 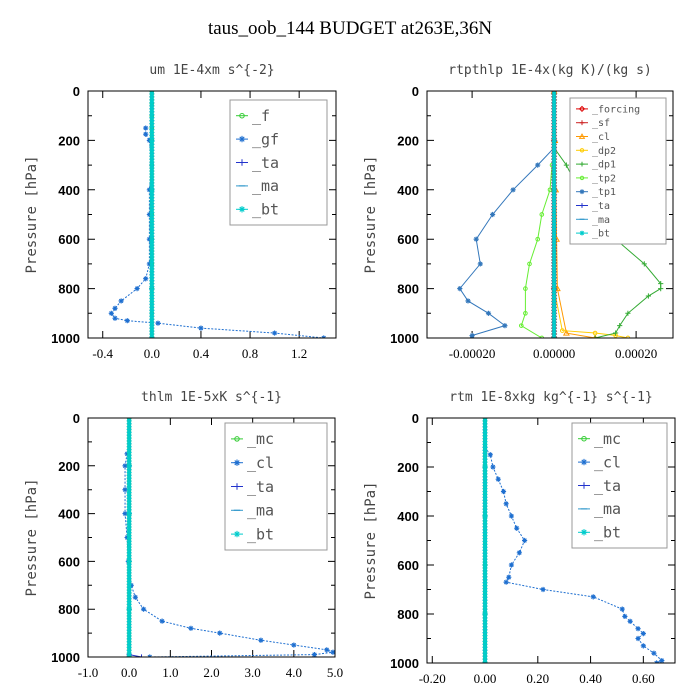 What do you see at coordinates (250, 353) in the screenshot?
I see `x-tick-label: 0.8` at bounding box center [250, 353].